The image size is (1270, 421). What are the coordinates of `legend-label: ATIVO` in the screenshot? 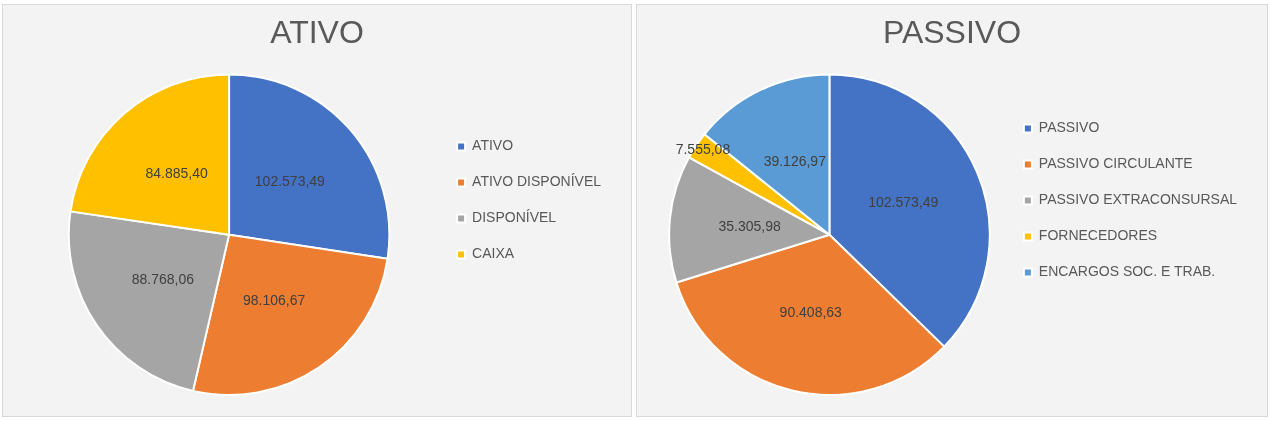 It's located at (493, 145).